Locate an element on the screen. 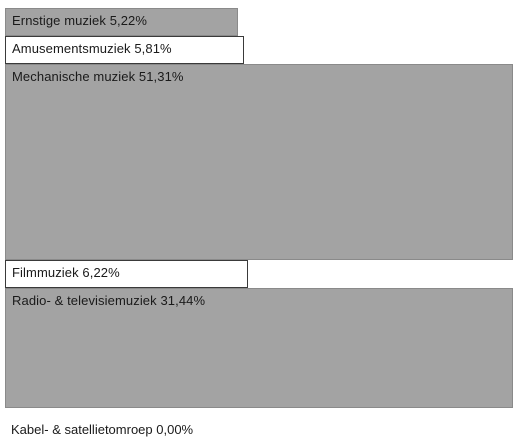 The image size is (519, 437). bar-amusementsmuziek: Amusementsmuziek 5,81% is located at coordinates (124, 50).